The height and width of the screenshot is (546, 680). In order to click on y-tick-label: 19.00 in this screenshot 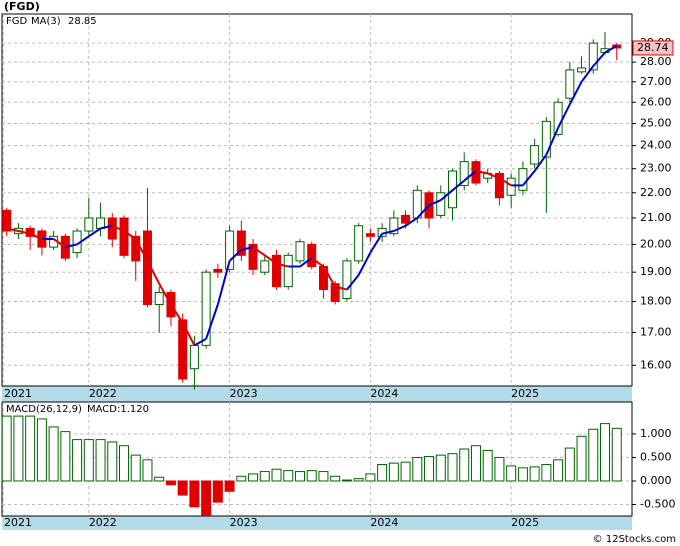, I will do `click(656, 271)`.